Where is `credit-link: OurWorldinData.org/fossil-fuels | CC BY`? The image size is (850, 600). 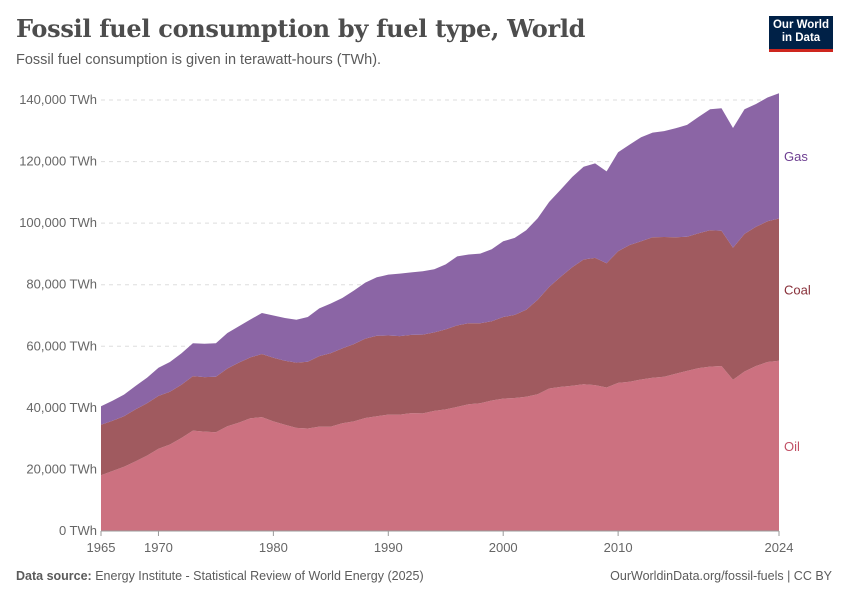
credit-link: OurWorldinData.org/fossil-fuels | CC BY is located at coordinates (721, 576).